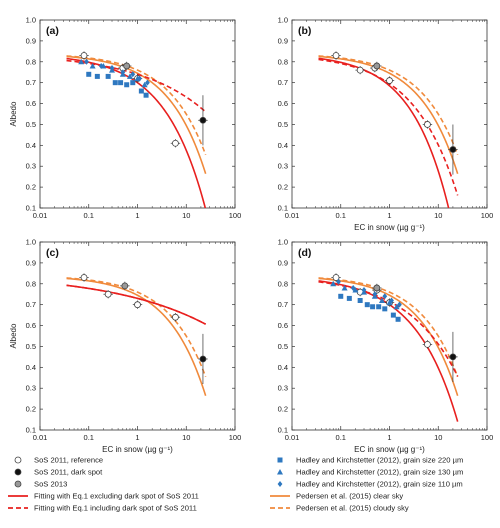 The width and height of the screenshot is (500, 528). I want to click on legend-item: SoS 2011, dark spot, so click(58, 472).